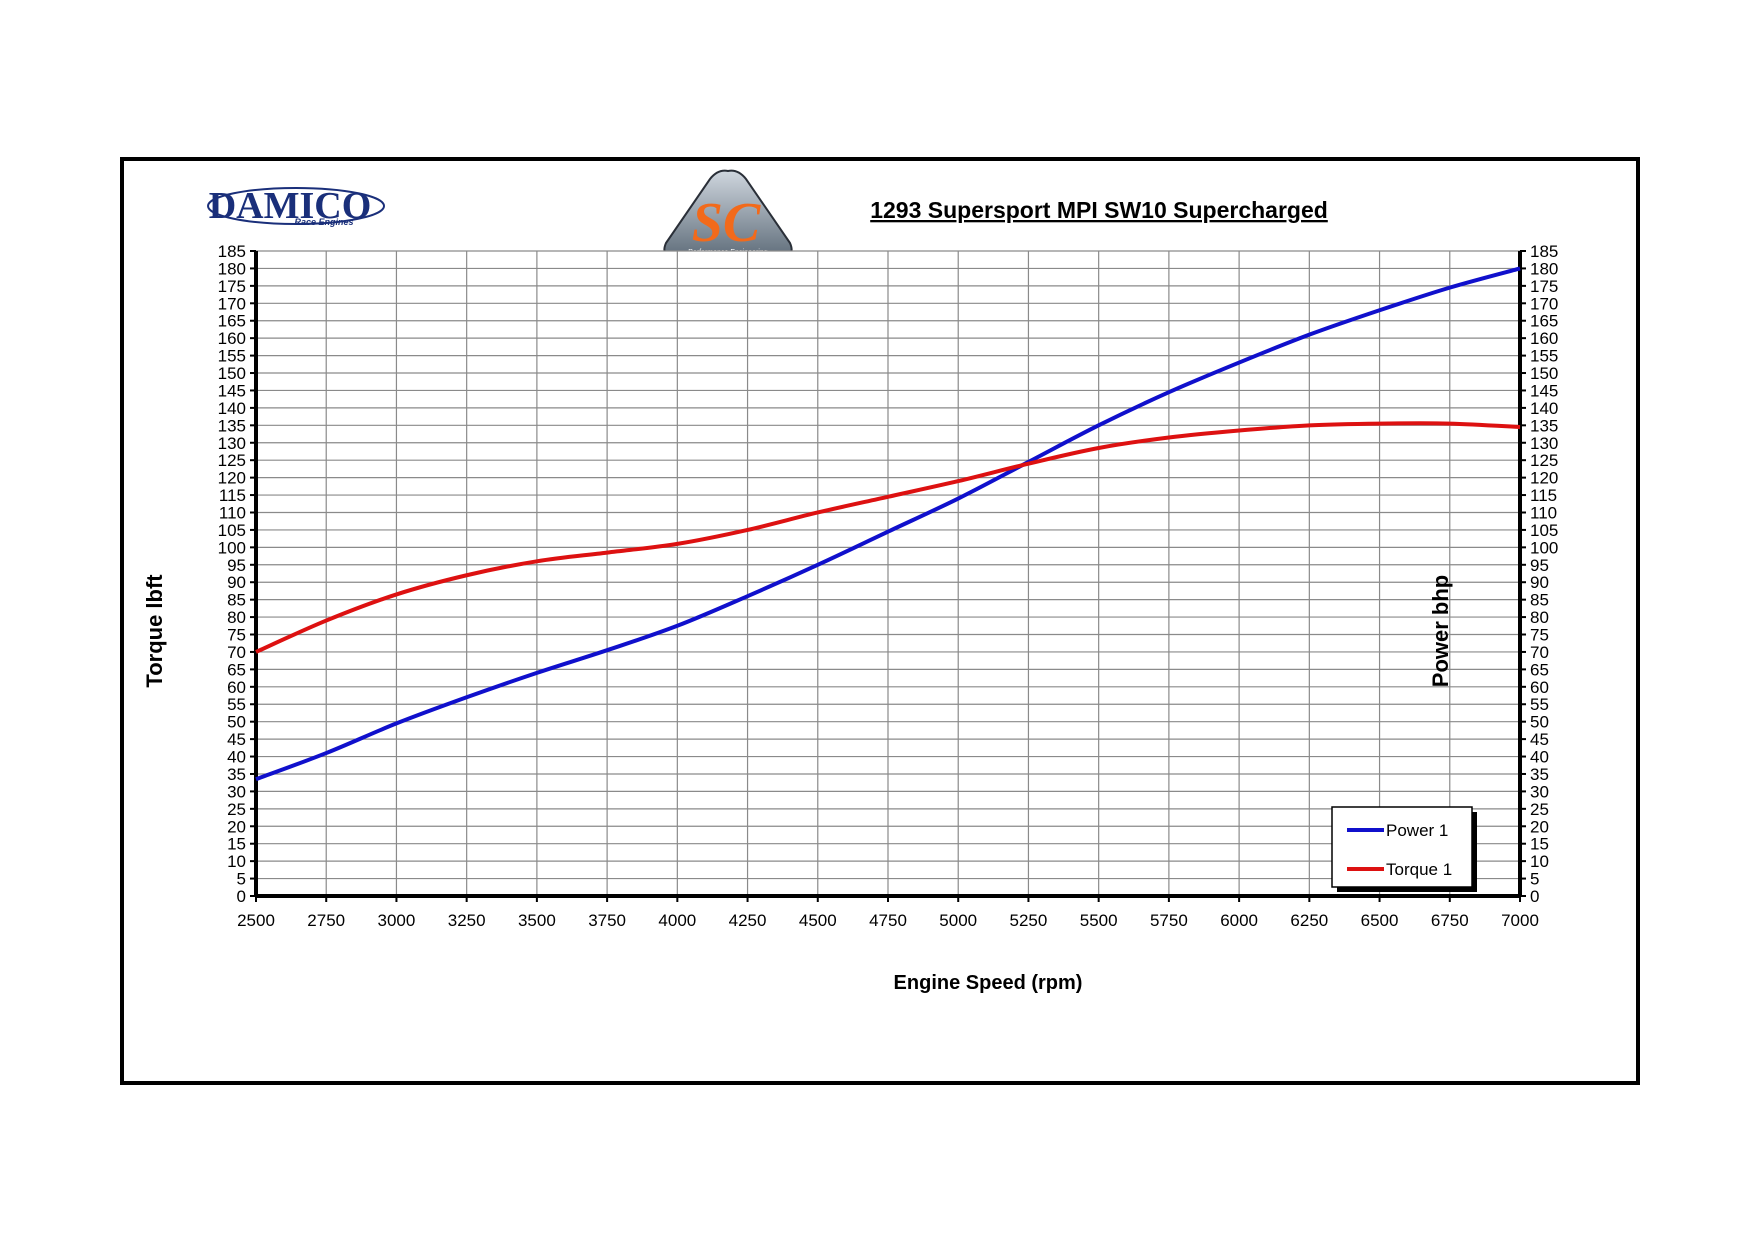  What do you see at coordinates (607, 920) in the screenshot?
I see `x-tick-label: 3750` at bounding box center [607, 920].